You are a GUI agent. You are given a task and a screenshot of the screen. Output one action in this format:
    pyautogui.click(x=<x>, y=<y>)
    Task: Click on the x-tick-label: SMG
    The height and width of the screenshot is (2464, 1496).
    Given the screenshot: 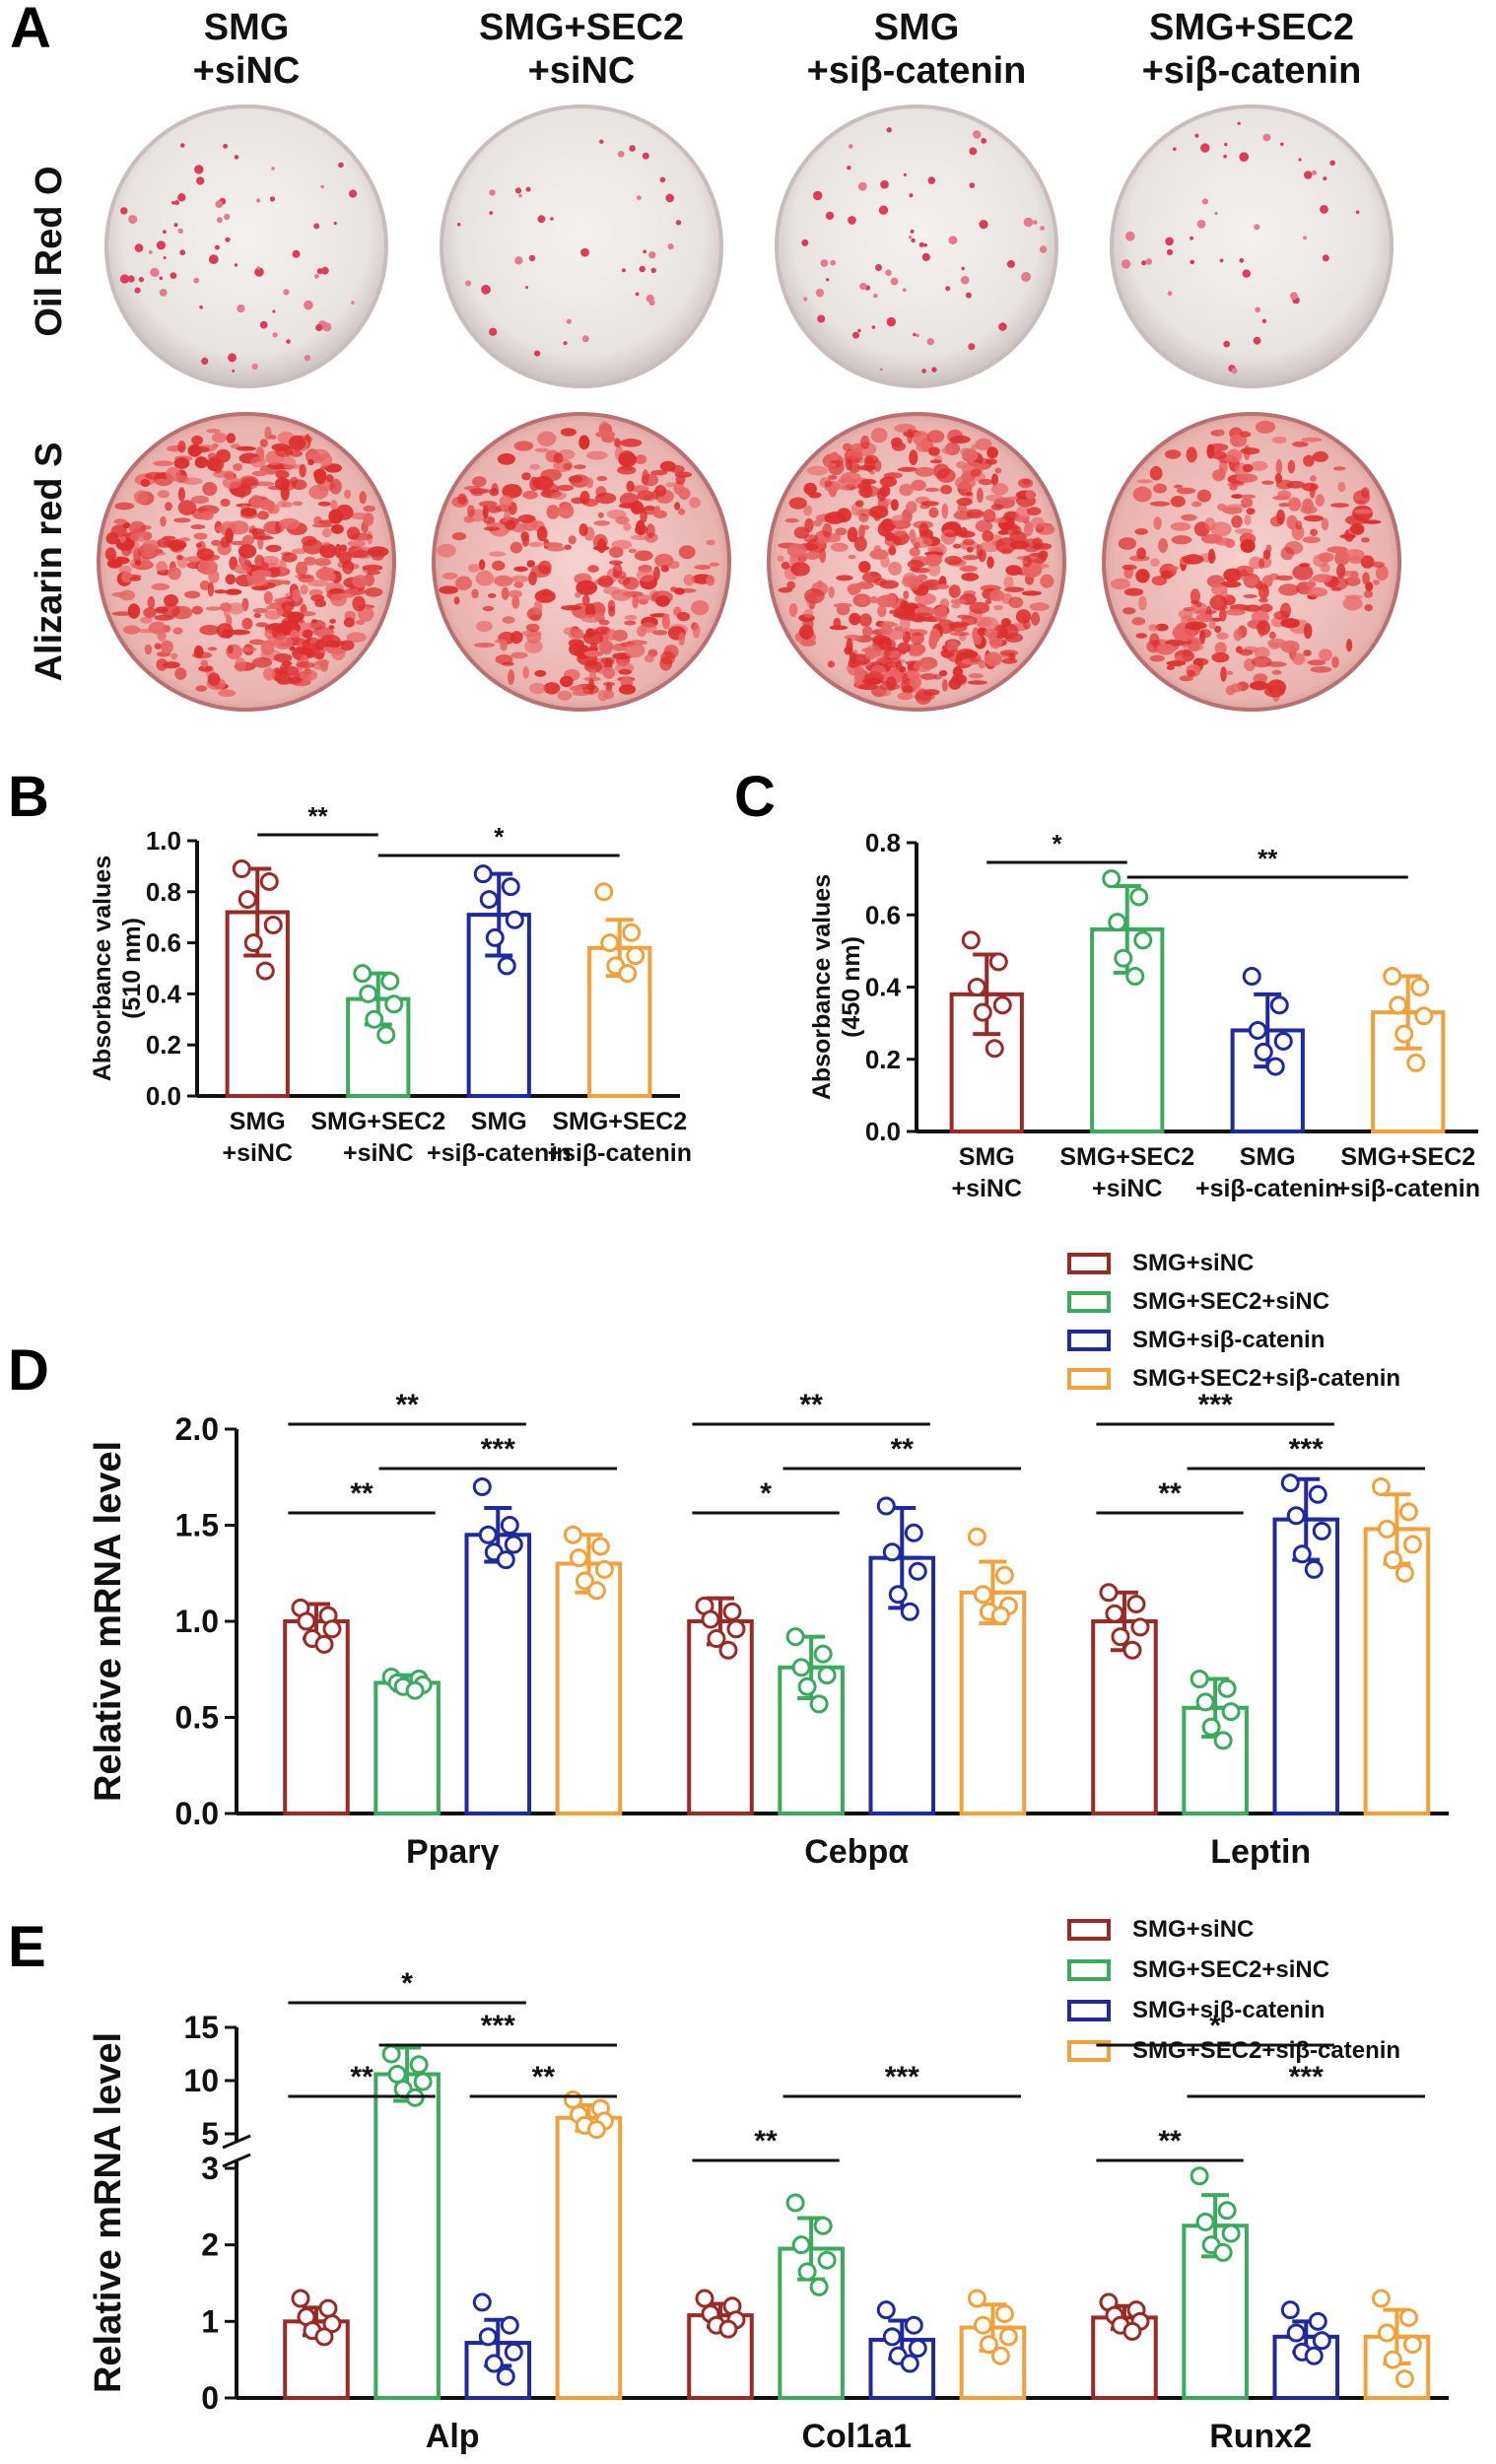 What is the action you would take?
    pyautogui.click(x=258, y=1121)
    